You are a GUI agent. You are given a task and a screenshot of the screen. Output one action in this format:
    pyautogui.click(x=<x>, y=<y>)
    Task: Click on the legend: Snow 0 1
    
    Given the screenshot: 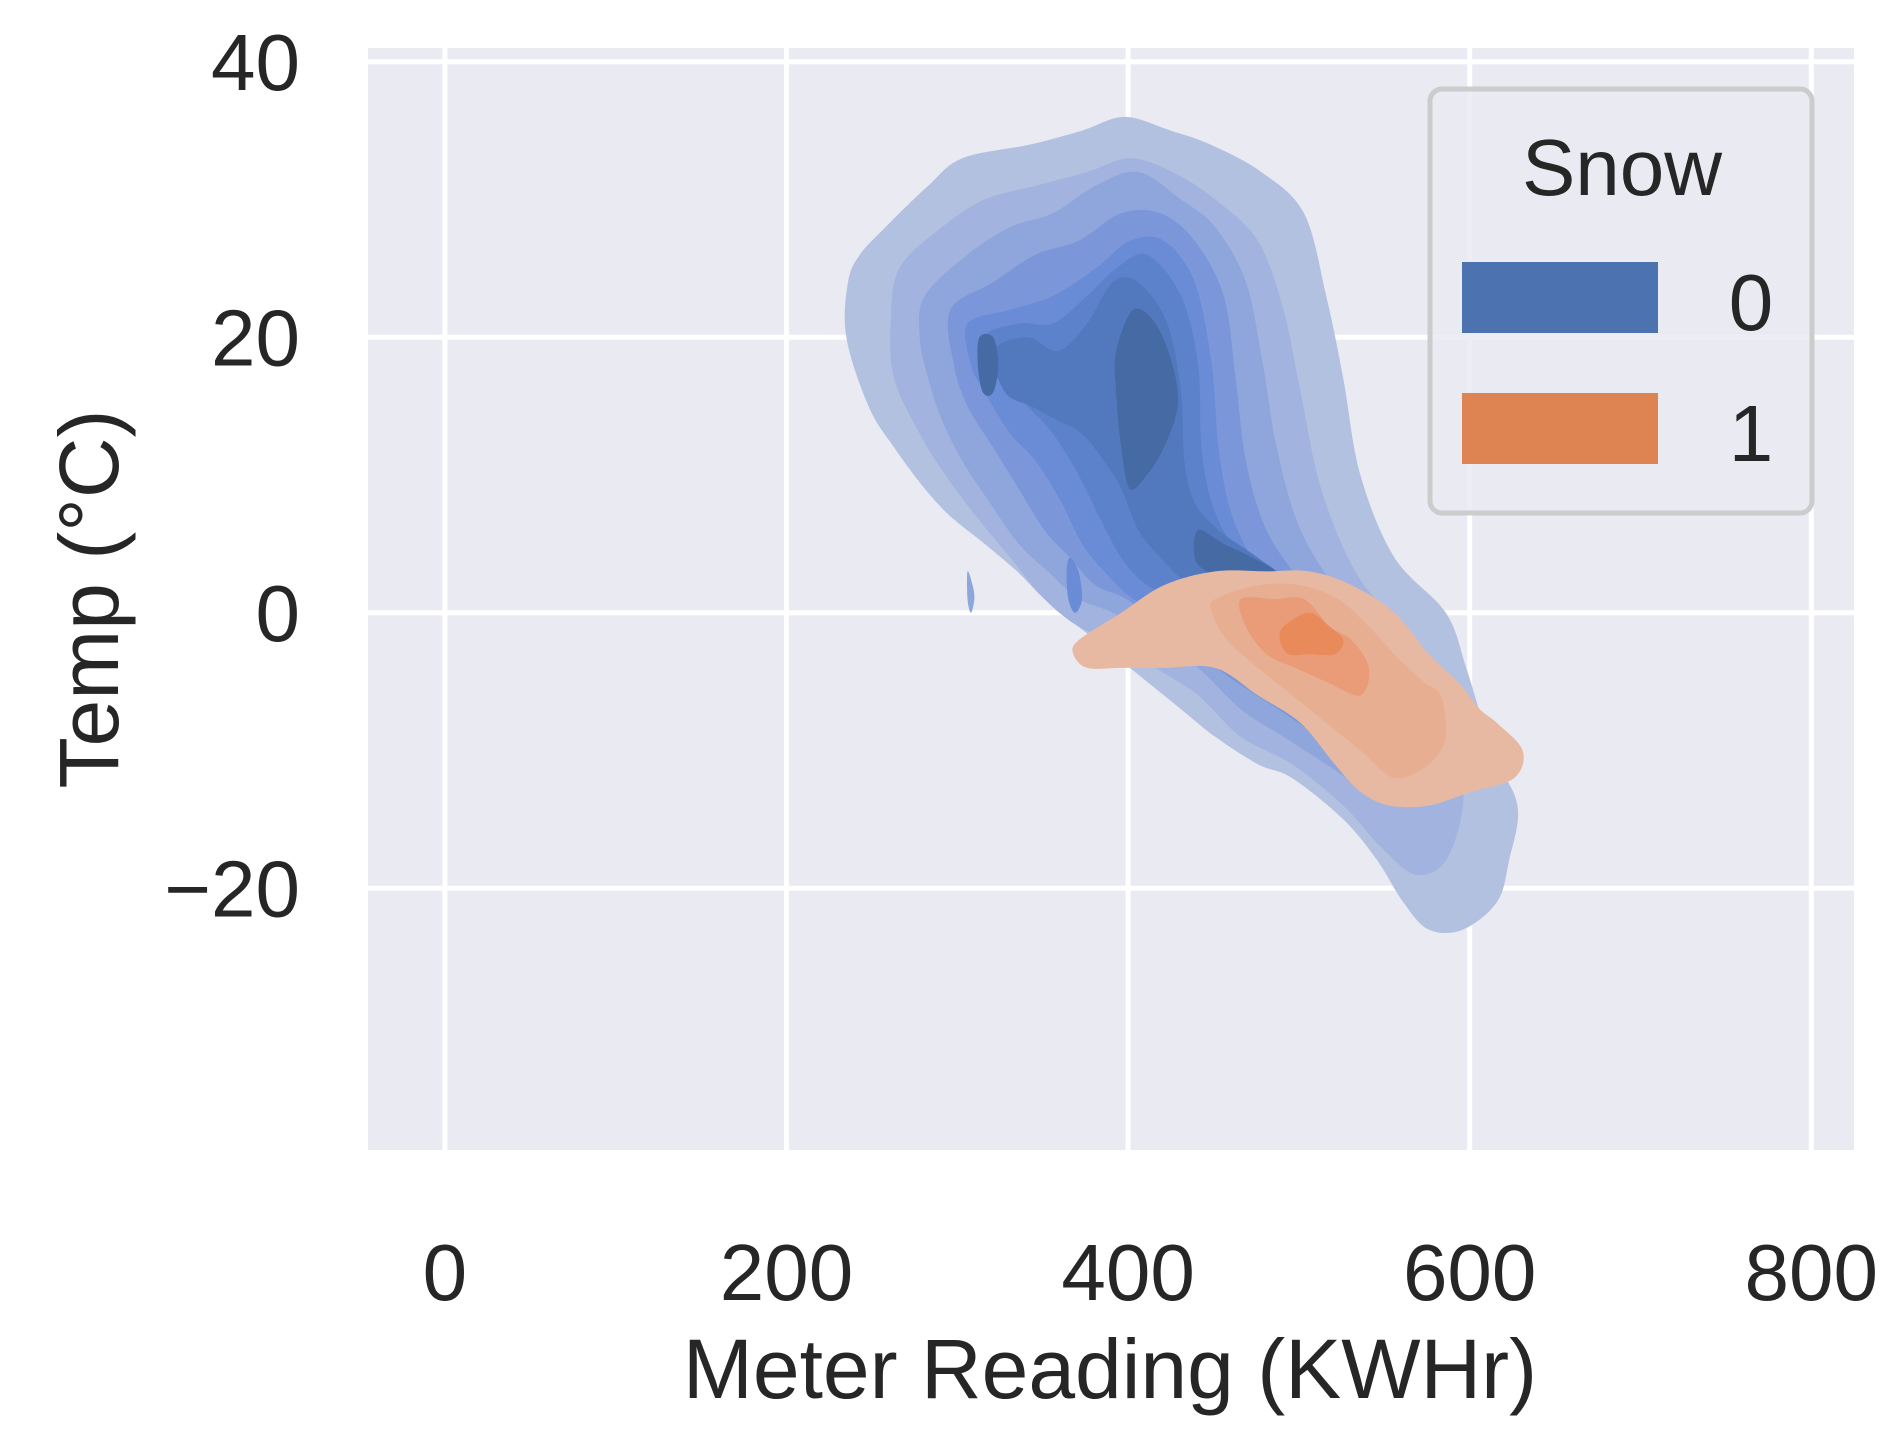 What is the action you would take?
    pyautogui.click(x=1621, y=301)
    